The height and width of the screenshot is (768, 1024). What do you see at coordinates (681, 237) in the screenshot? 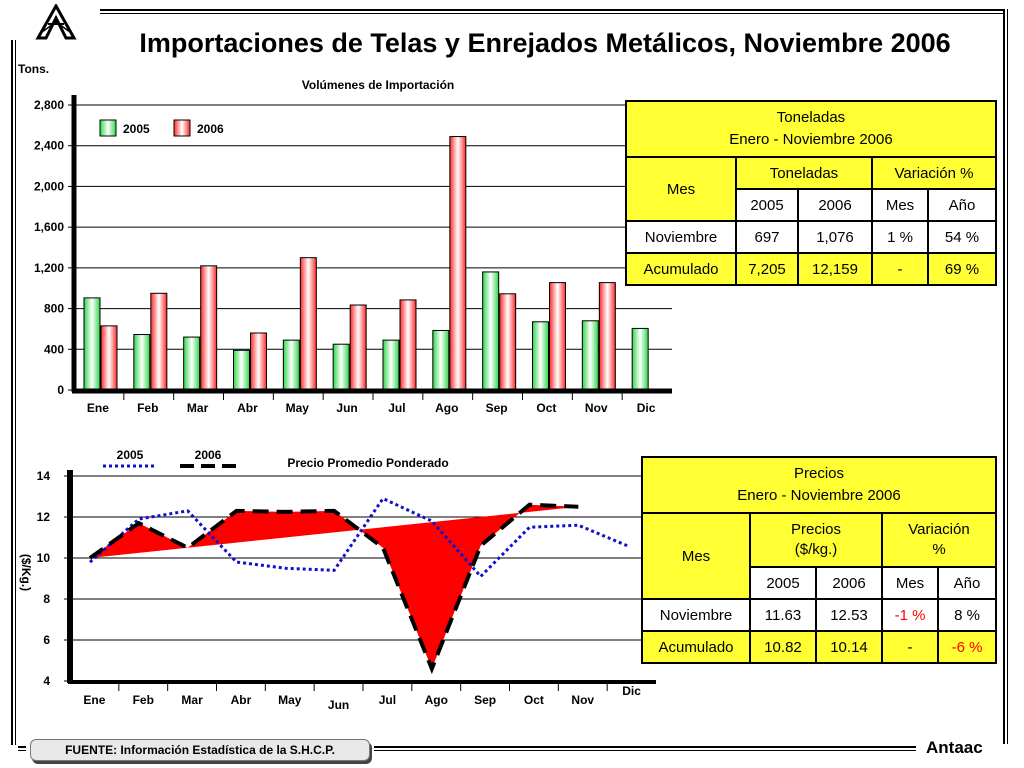
I see `tonnage-row1-label: Noviembre` at bounding box center [681, 237].